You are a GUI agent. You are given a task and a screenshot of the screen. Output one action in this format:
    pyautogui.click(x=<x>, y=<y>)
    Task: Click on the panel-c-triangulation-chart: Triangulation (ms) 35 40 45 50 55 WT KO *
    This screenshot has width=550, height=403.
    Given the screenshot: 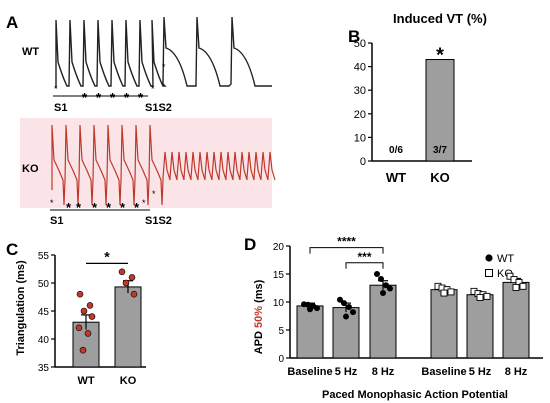 What is the action you would take?
    pyautogui.click(x=80, y=317)
    